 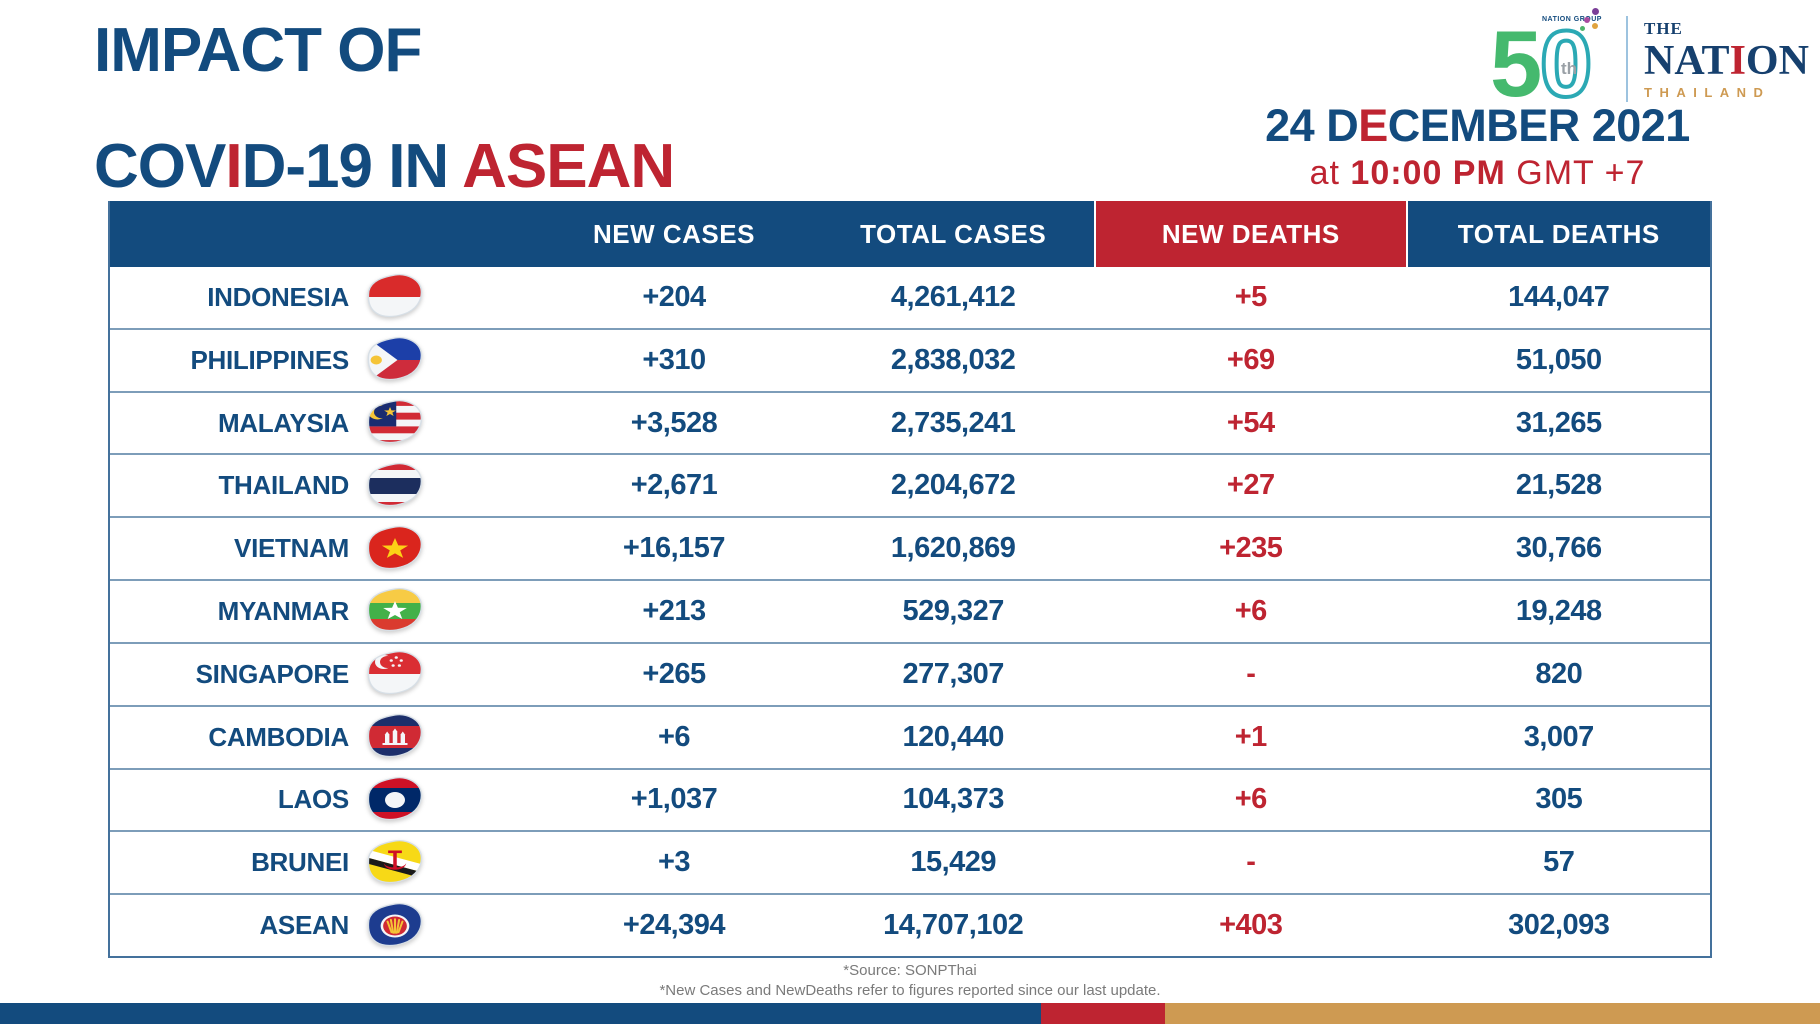 What do you see at coordinates (674, 862) in the screenshot?
I see `new-cases-value: +3` at bounding box center [674, 862].